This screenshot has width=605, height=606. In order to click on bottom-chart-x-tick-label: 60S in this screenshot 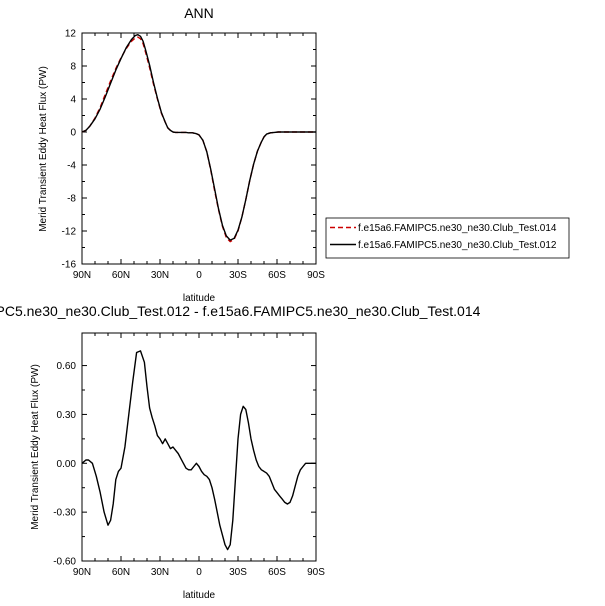, I will do `click(277, 572)`.